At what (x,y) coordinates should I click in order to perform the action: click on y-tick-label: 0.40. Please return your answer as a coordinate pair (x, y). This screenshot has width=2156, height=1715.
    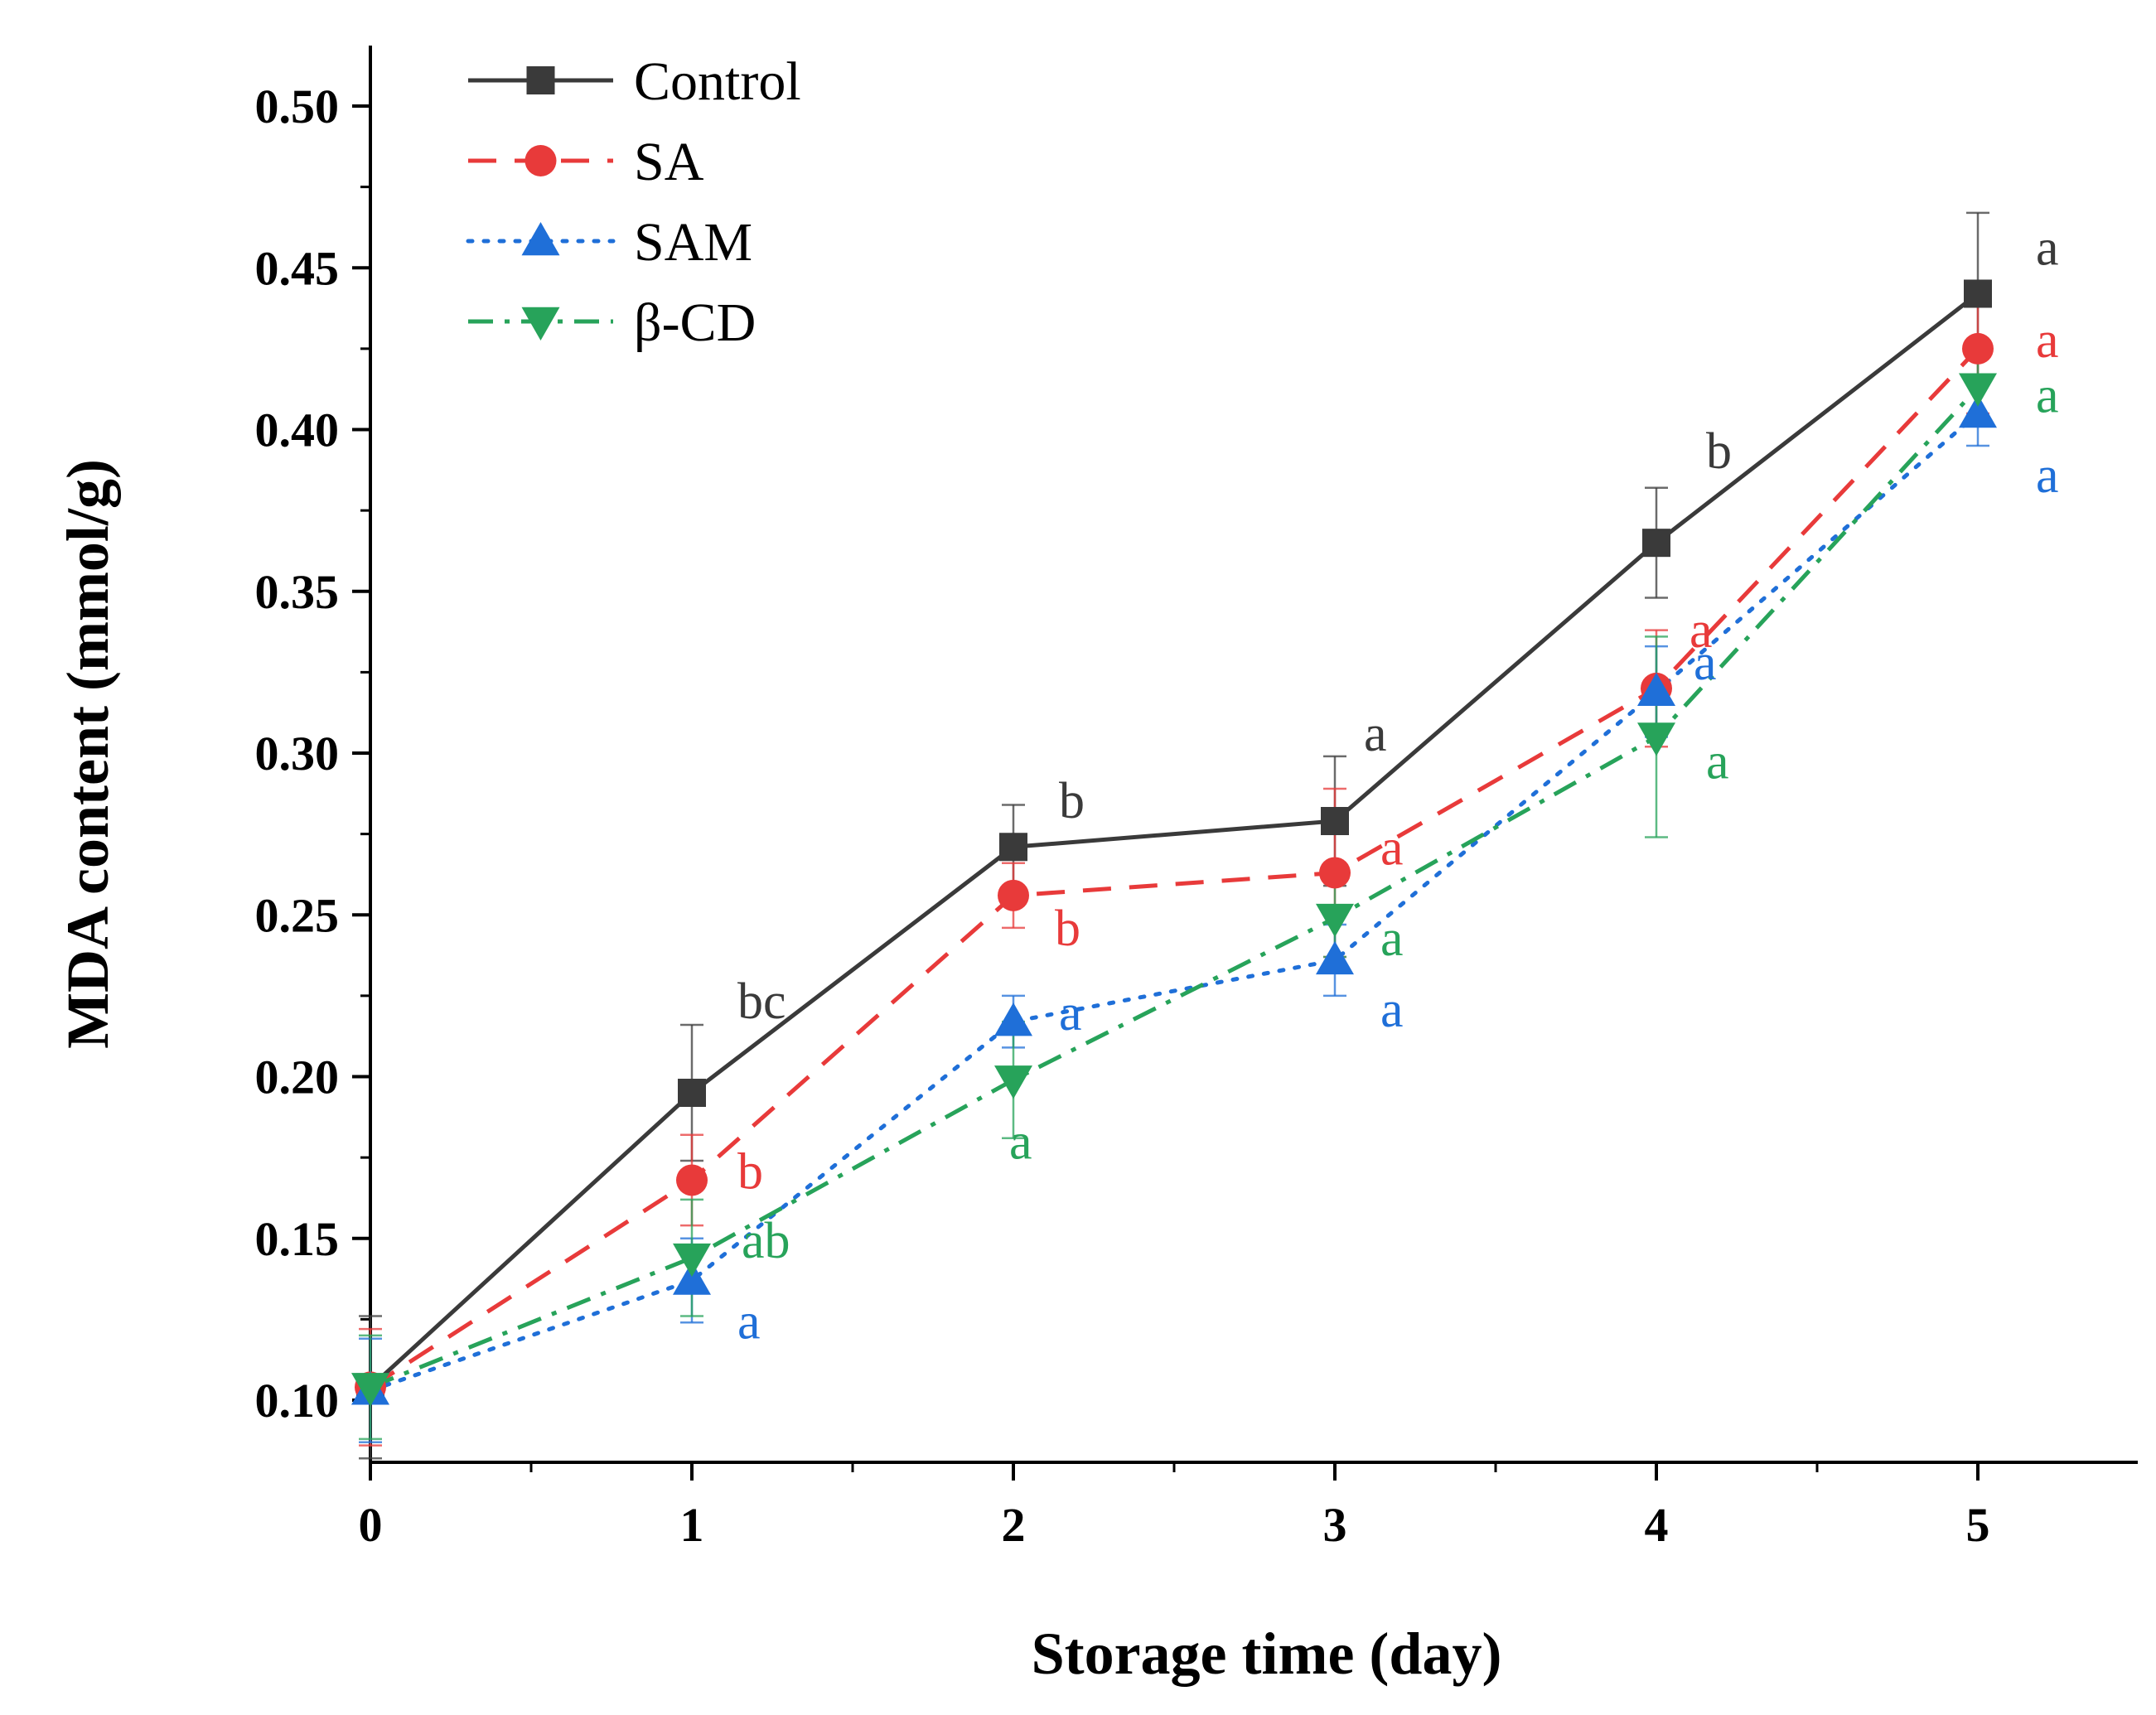
    Looking at the image, I should click on (297, 430).